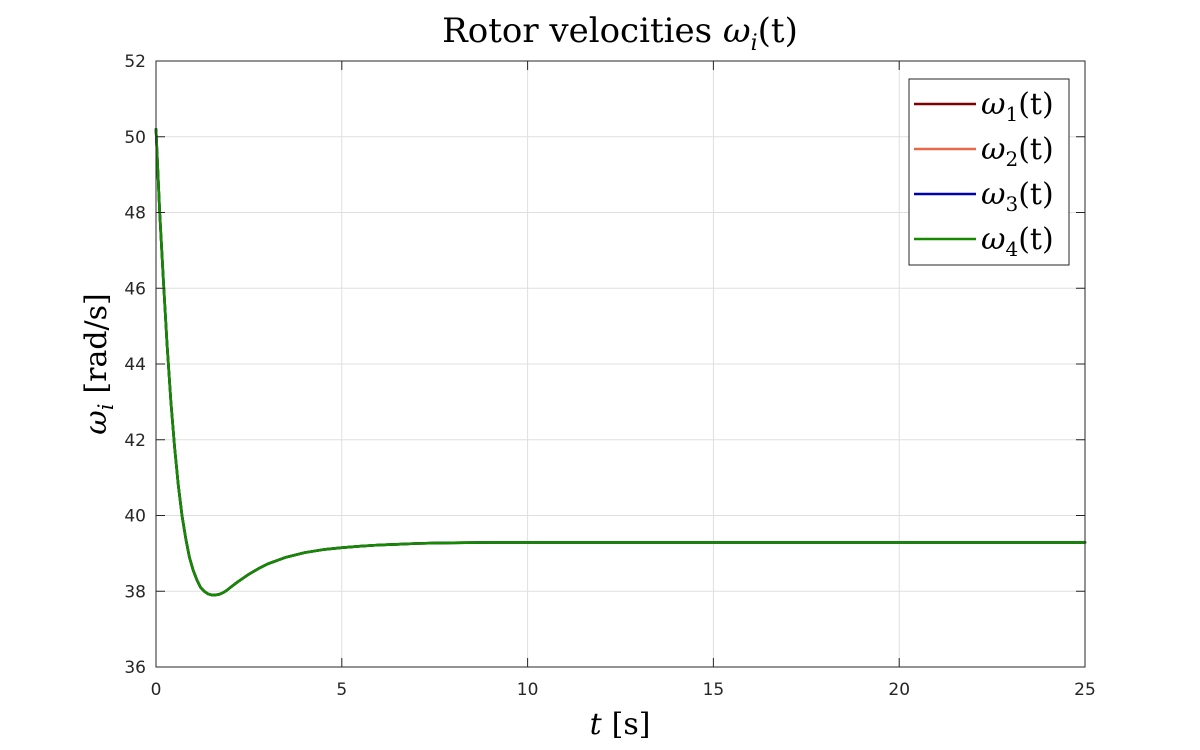 The height and width of the screenshot is (750, 1200). I want to click on legend-label-2: ω2(t), so click(1017, 151).